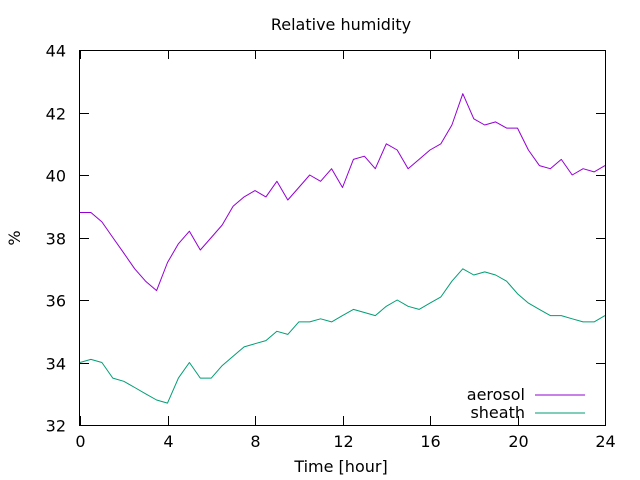  What do you see at coordinates (526, 403) in the screenshot?
I see `legend: aerosol sheath` at bounding box center [526, 403].